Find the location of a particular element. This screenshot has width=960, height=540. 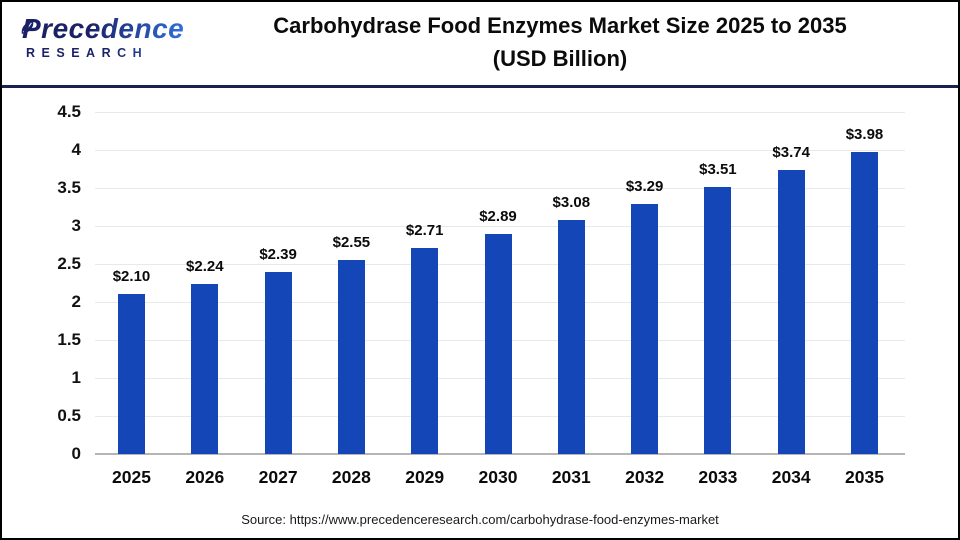

y-tick-label: 1 is located at coordinates (76, 377).